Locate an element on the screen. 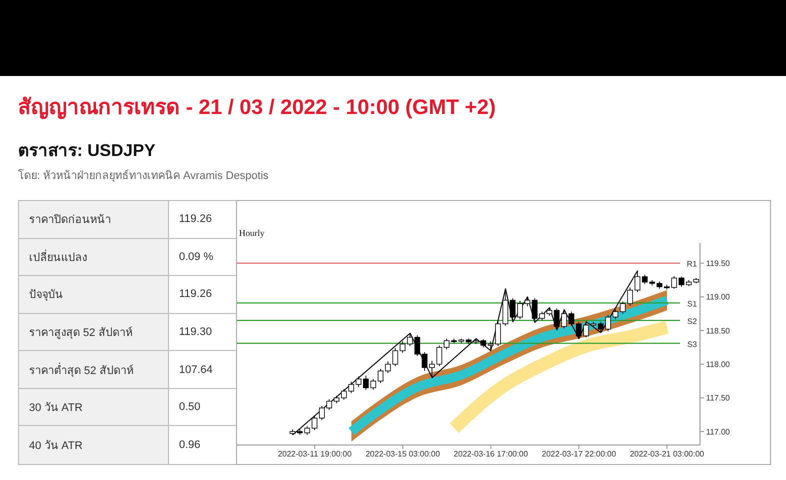 The height and width of the screenshot is (480, 786). text: โดย: หัวหน้าฝ่ายกลยุทธ์ทางเทคนิค Avramis Despotis is located at coordinates (143, 176).